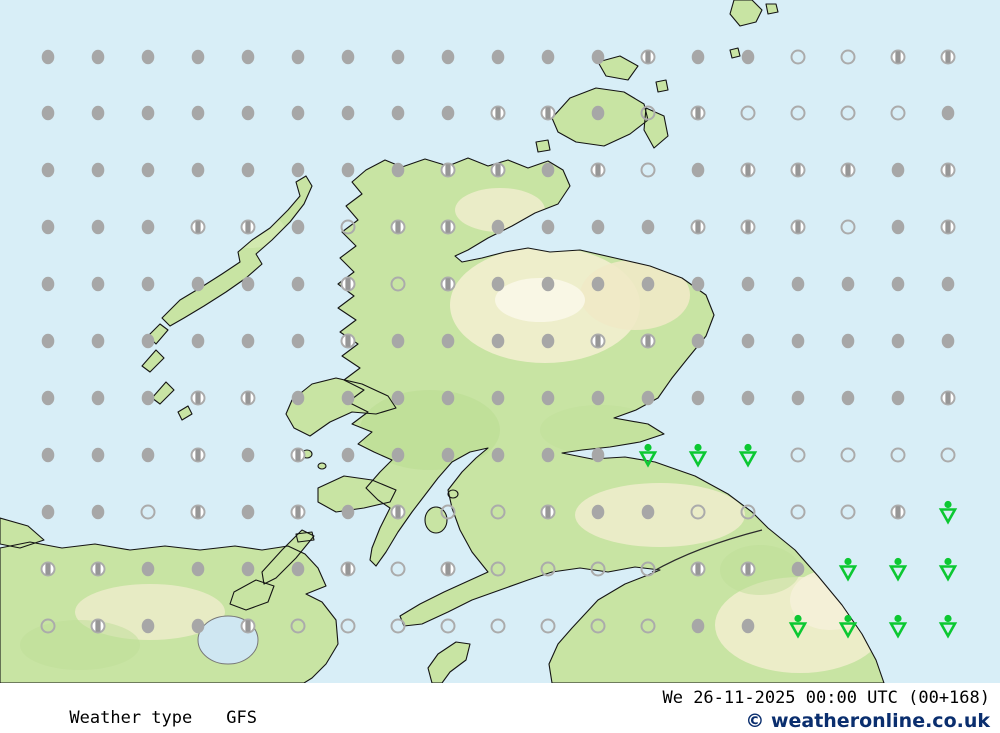 The height and width of the screenshot is (733, 1000). I want to click on copyright-link: © weatheronline.co.uk, so click(867, 721).